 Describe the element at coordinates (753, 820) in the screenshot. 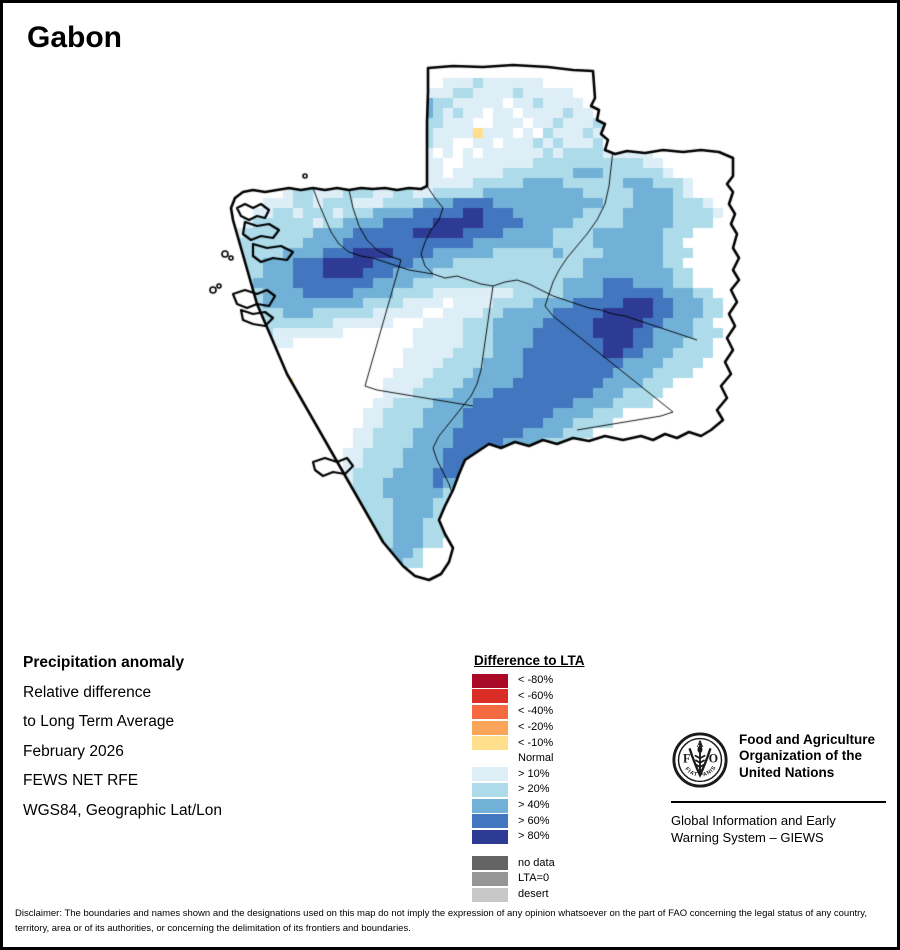

I see `giews-line-1: Global Information and Early` at that location.